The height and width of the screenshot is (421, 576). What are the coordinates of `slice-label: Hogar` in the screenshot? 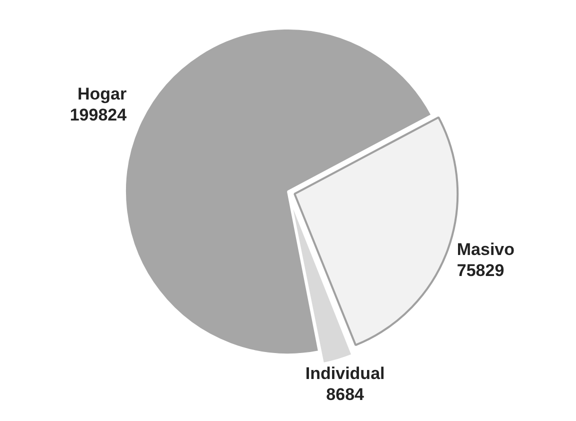 It's located at (102, 94).